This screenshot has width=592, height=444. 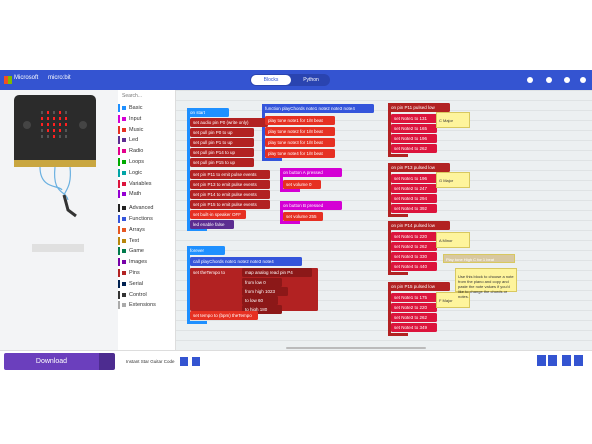 What do you see at coordinates (184, 361) in the screenshot?
I see `save-button` at bounding box center [184, 361].